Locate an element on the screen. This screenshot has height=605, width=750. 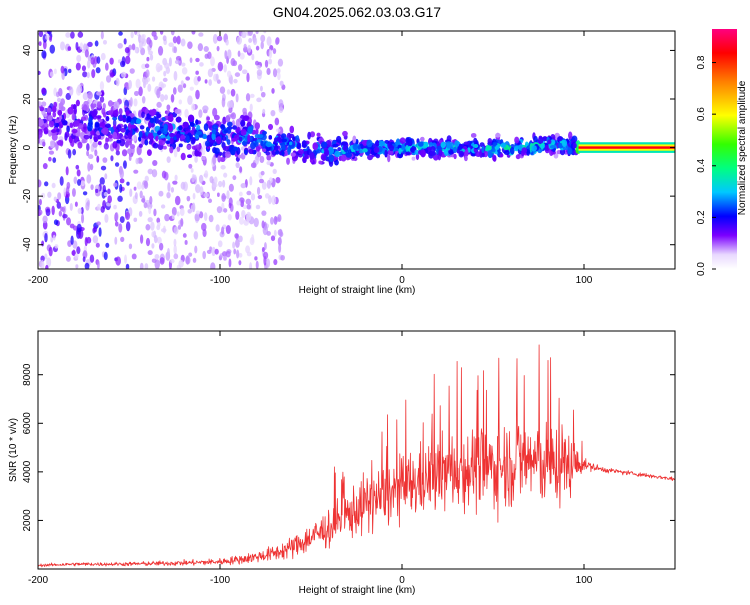
x-tick-label: 0 is located at coordinates (402, 280).